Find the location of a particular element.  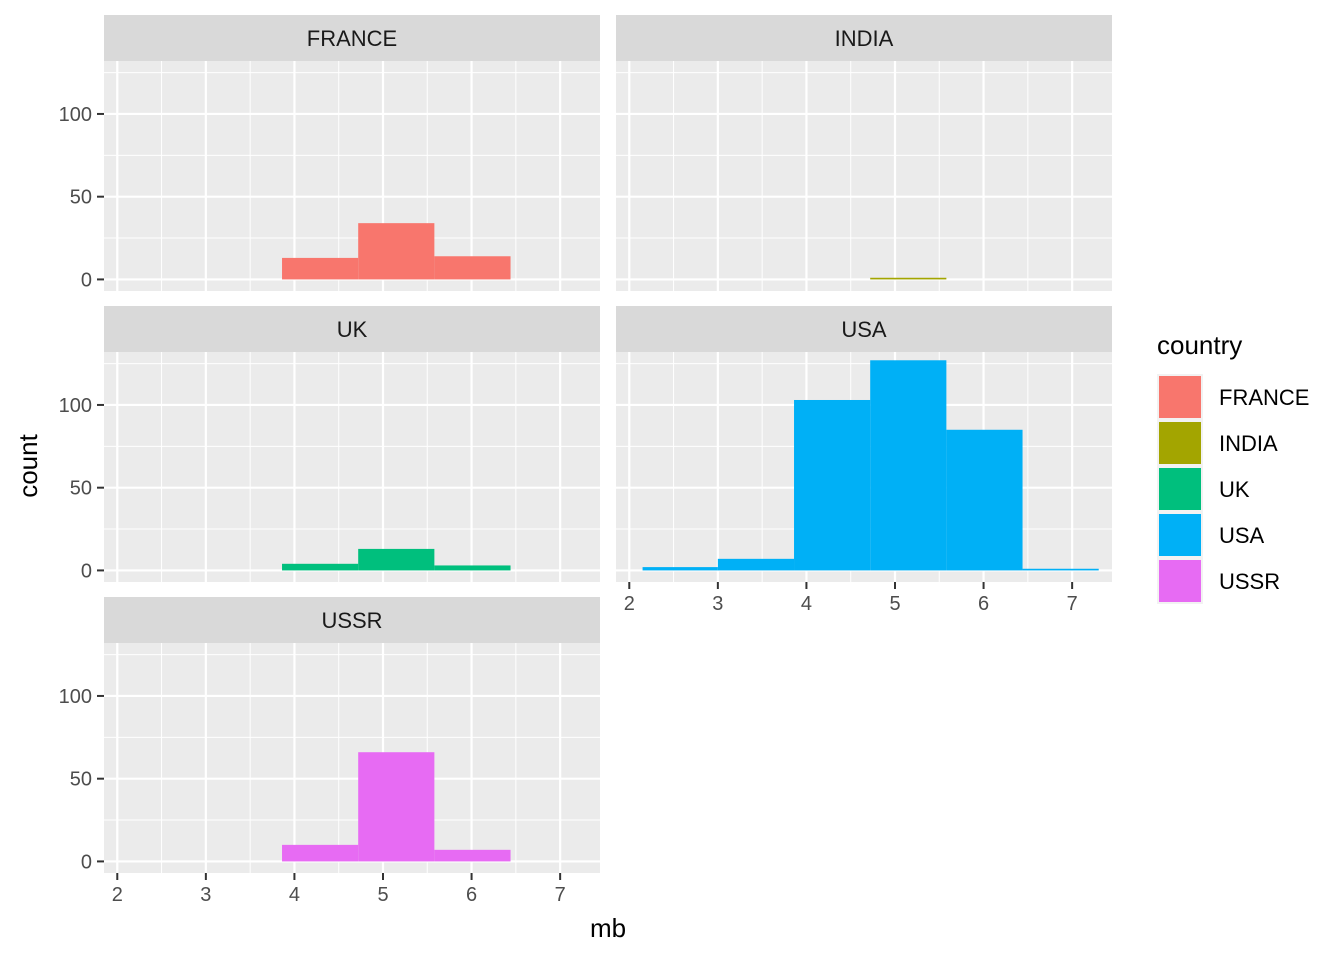

legend-label: INDIA is located at coordinates (1248, 443).